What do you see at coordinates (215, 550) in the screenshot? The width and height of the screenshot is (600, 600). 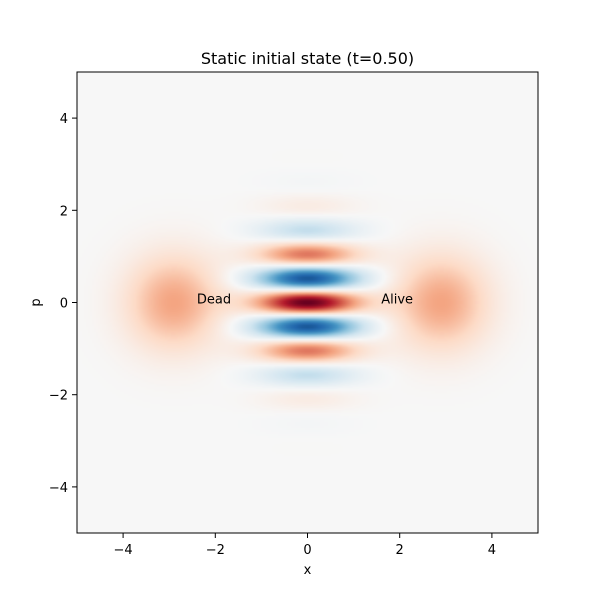 I see `x-tick-label: −2` at bounding box center [215, 550].